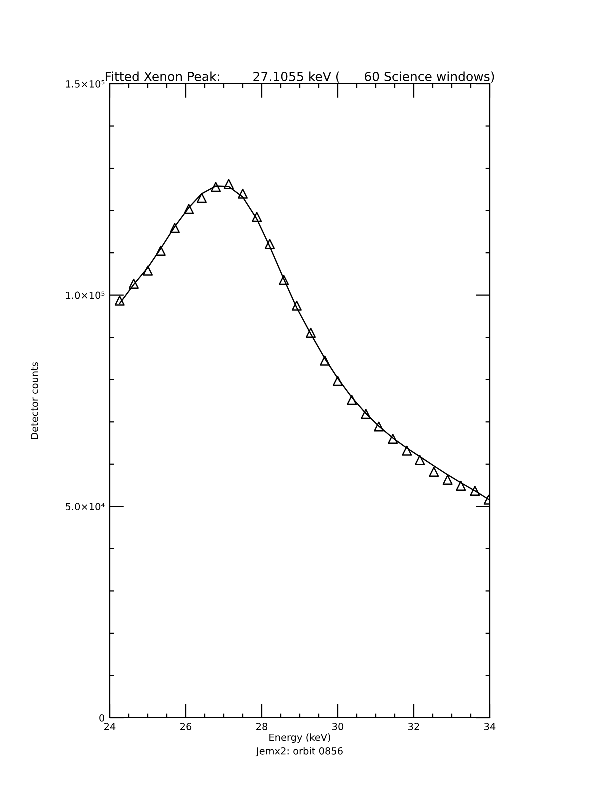 The height and width of the screenshot is (792, 612). What do you see at coordinates (85, 506) in the screenshot?
I see `y-tick-label: 5.0×10⁴` at bounding box center [85, 506].